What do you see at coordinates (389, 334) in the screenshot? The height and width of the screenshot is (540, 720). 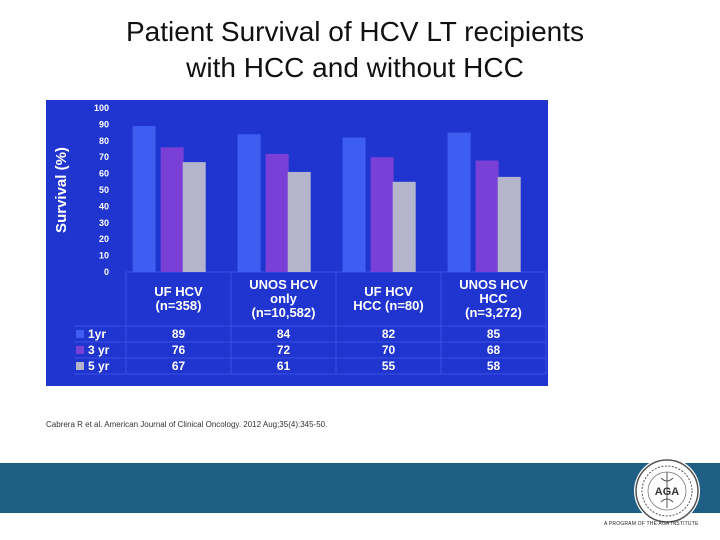 I see `data-value-label: 82` at bounding box center [389, 334].